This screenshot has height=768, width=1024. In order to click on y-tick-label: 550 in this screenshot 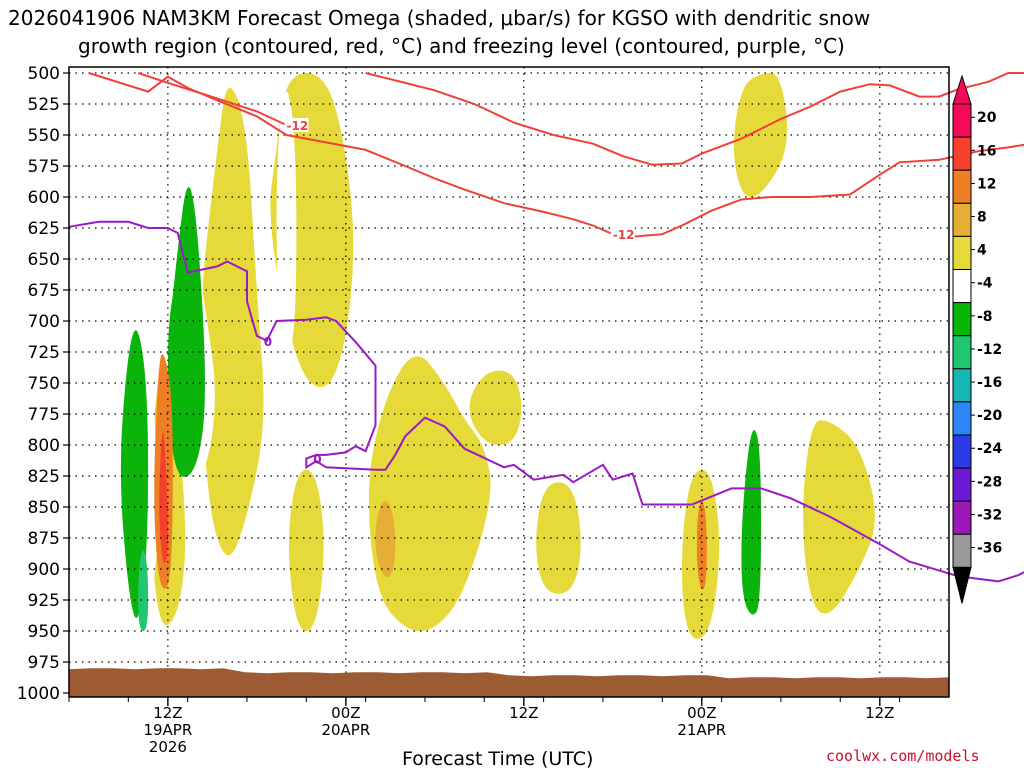, I will do `click(44, 136)`.